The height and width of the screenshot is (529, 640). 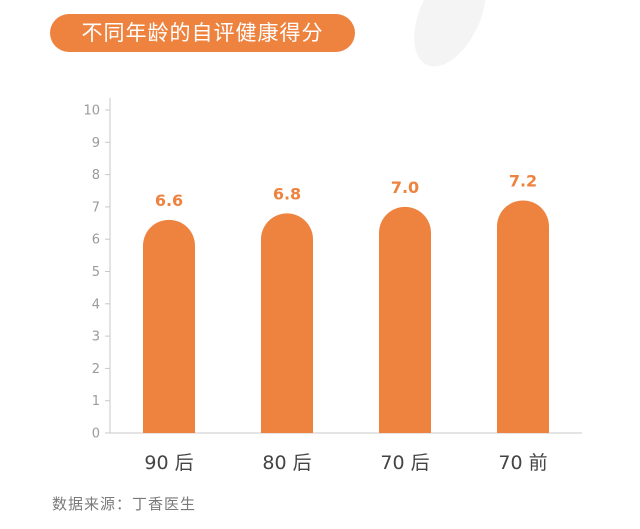 I want to click on y-tick-label: 5, so click(x=96, y=272).